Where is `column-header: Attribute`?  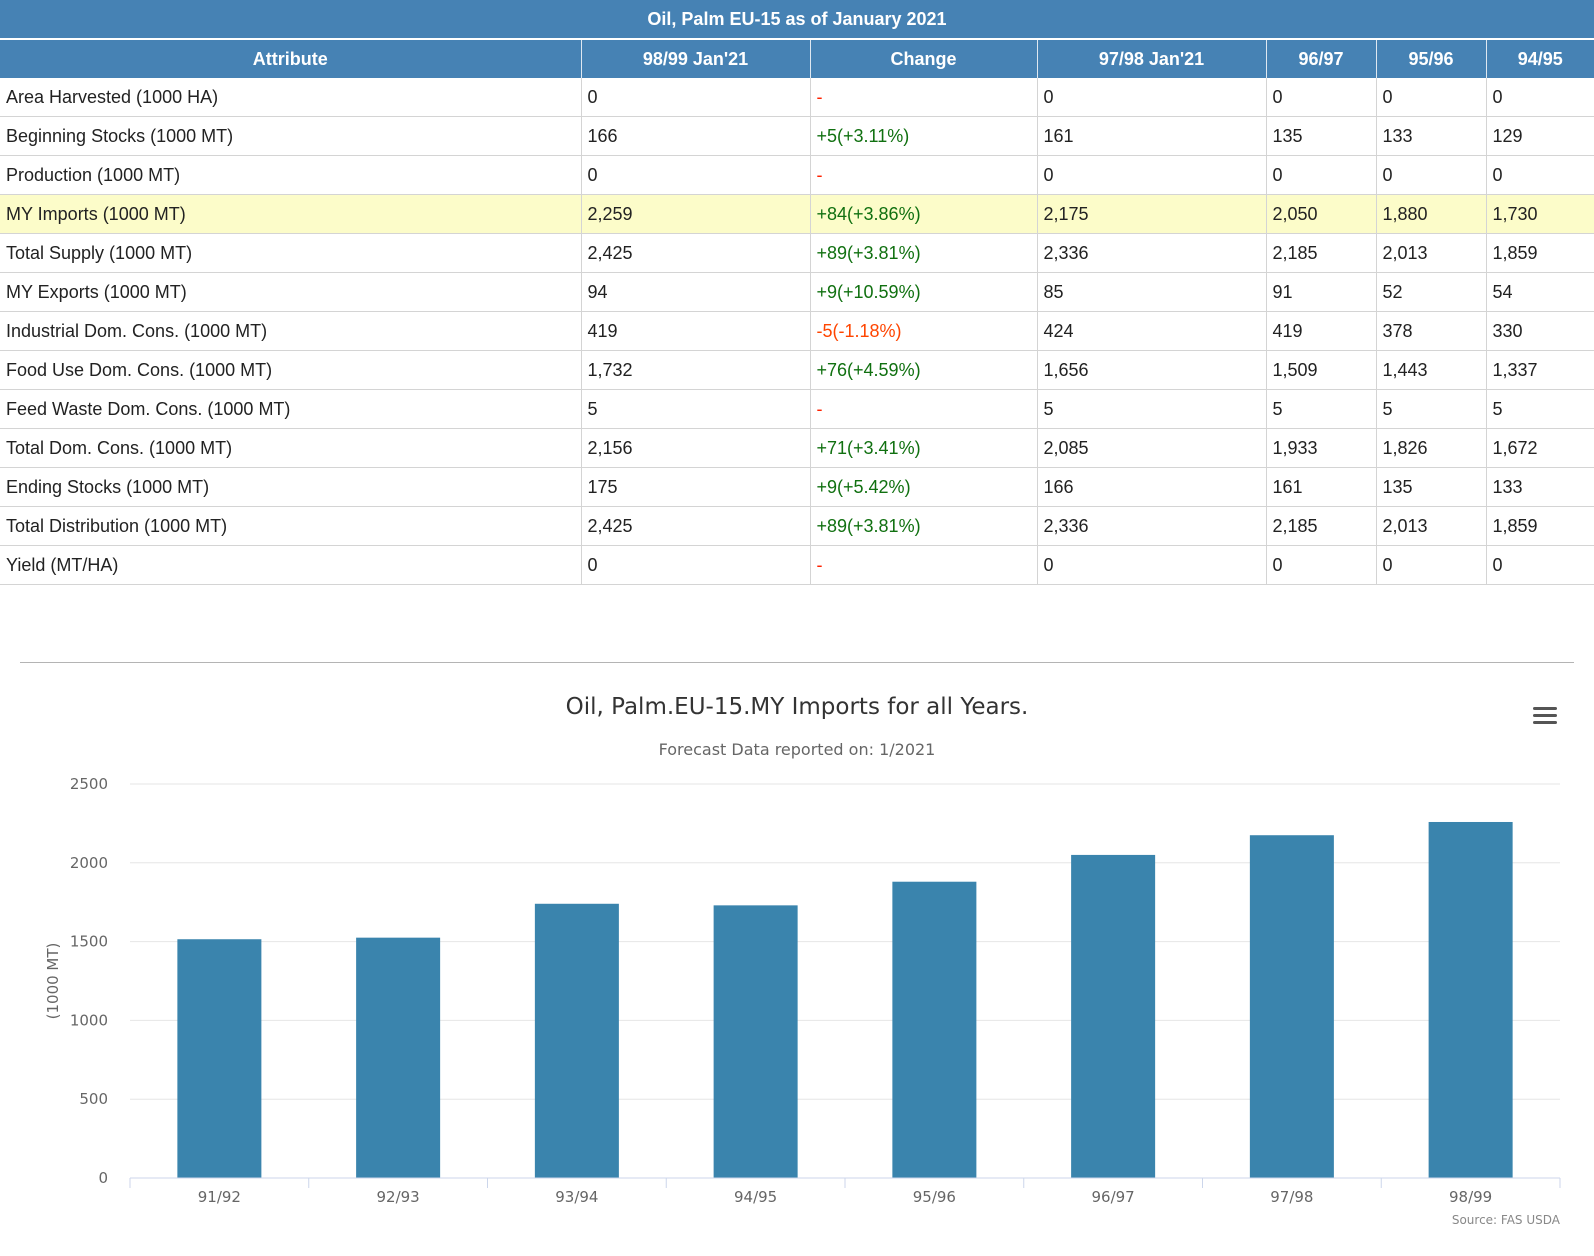
column-header: Attribute is located at coordinates (291, 58).